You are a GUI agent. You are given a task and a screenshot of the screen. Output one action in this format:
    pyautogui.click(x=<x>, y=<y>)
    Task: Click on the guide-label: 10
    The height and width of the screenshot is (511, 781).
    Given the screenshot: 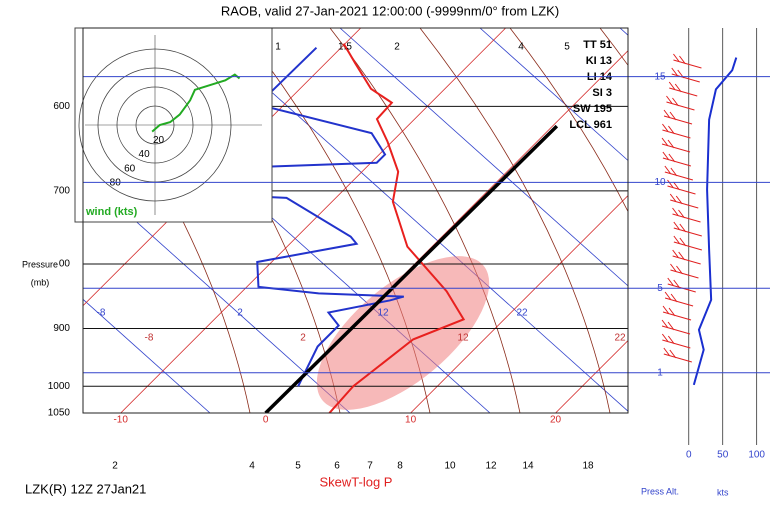 What is the action you would take?
    pyautogui.click(x=450, y=466)
    